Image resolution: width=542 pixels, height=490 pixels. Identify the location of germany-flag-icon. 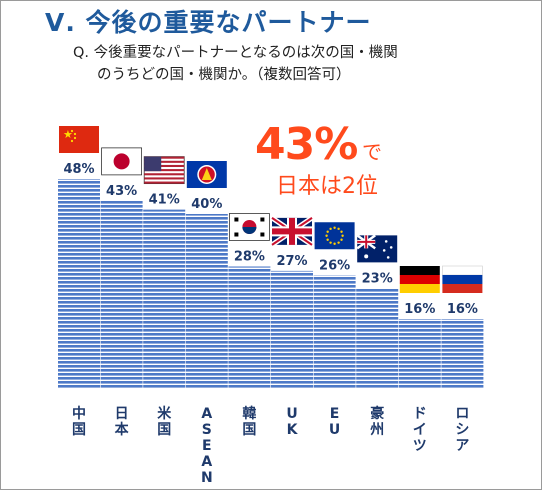
(419, 279).